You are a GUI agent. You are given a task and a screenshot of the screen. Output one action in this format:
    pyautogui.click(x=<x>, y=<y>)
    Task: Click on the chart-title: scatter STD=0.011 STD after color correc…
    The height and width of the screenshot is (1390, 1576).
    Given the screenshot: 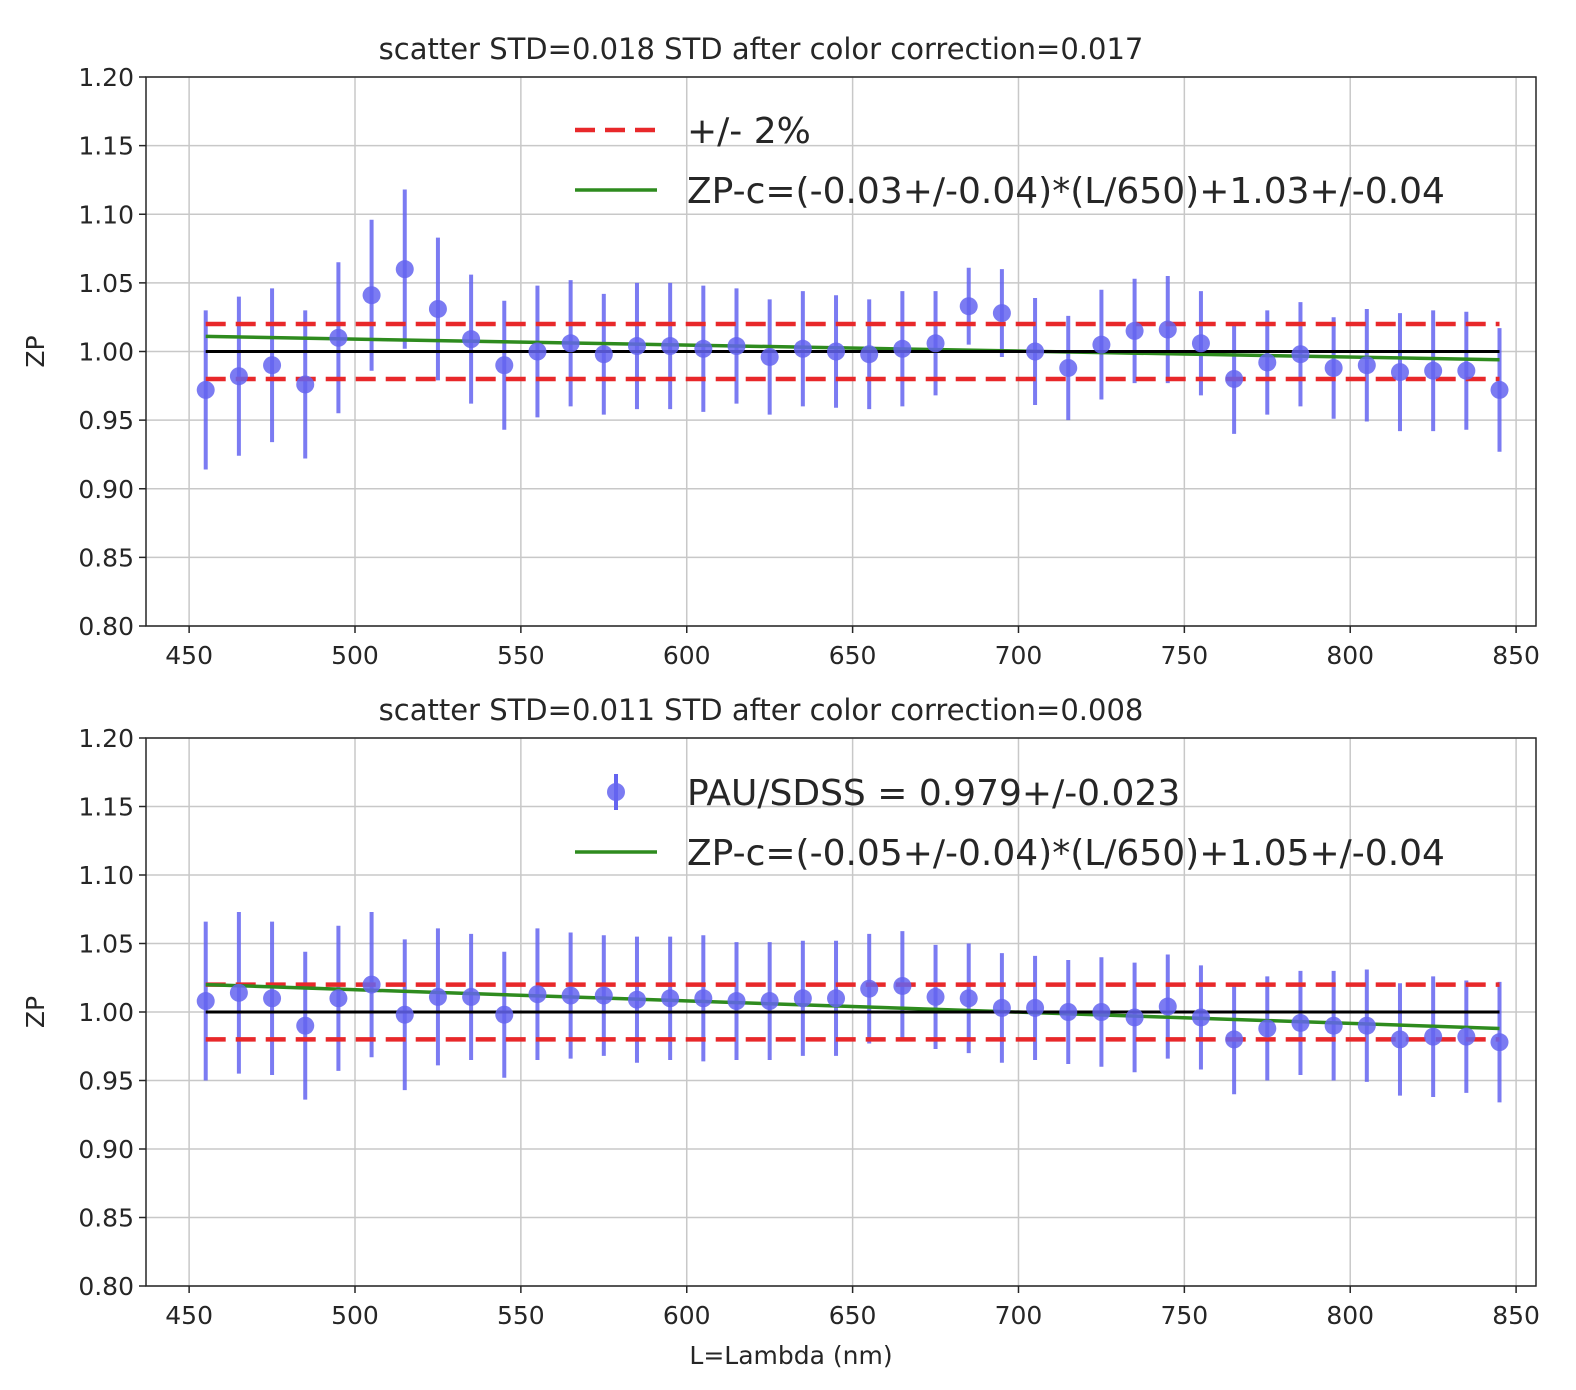 What is the action you would take?
    pyautogui.click(x=761, y=710)
    